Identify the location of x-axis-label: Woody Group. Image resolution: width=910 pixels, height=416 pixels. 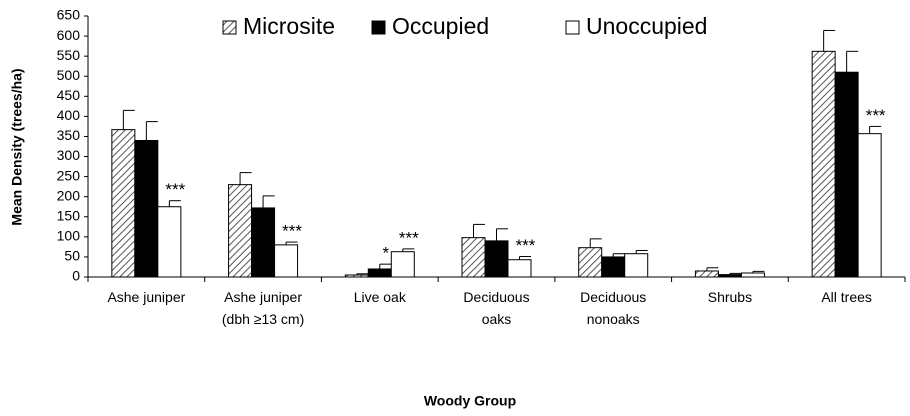
(470, 401).